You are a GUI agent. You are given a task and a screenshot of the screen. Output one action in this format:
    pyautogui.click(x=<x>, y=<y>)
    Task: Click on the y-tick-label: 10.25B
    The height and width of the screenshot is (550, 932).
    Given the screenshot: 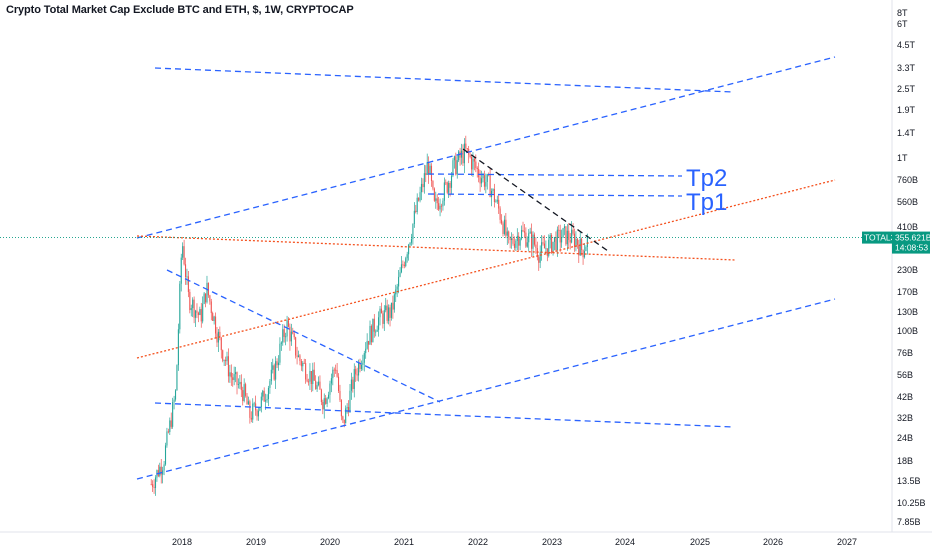 What is the action you would take?
    pyautogui.click(x=911, y=503)
    